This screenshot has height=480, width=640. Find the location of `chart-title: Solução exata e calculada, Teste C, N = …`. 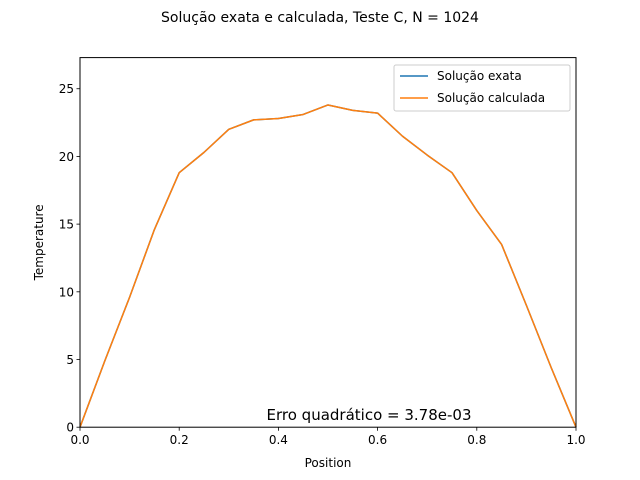

chart-title: Solução exata e calculada, Teste C, N = … is located at coordinates (320, 18).